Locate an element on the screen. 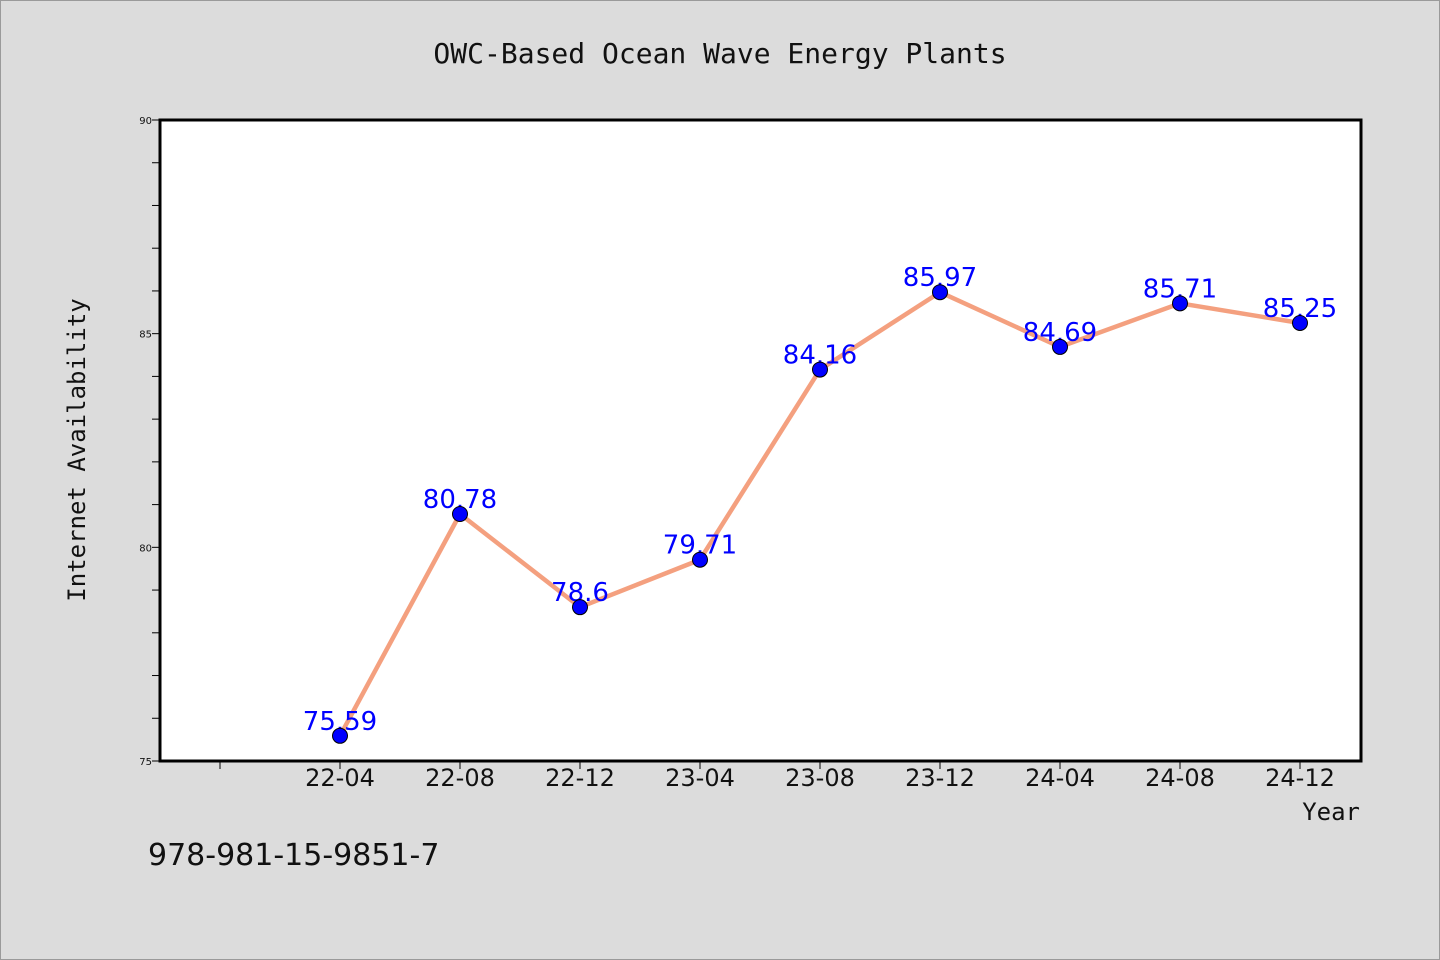 The image size is (1440, 960). y-tick-label: 85 is located at coordinates (145, 335).